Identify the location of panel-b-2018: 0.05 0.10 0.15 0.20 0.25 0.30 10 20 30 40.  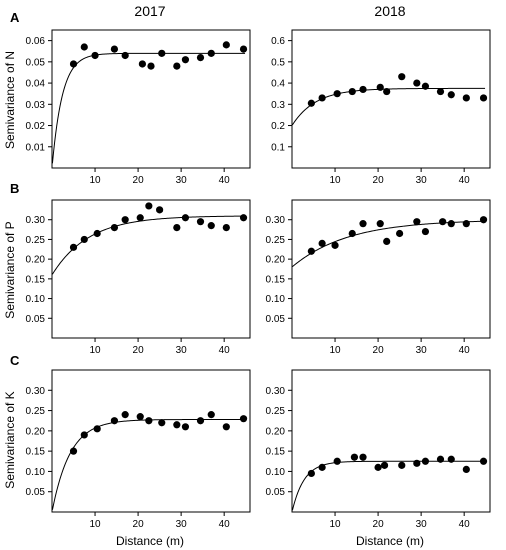
(378, 277).